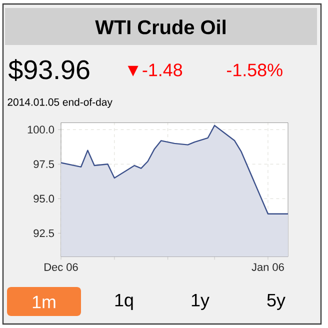  I want to click on x-tick-label: Dec 06, so click(61, 267).